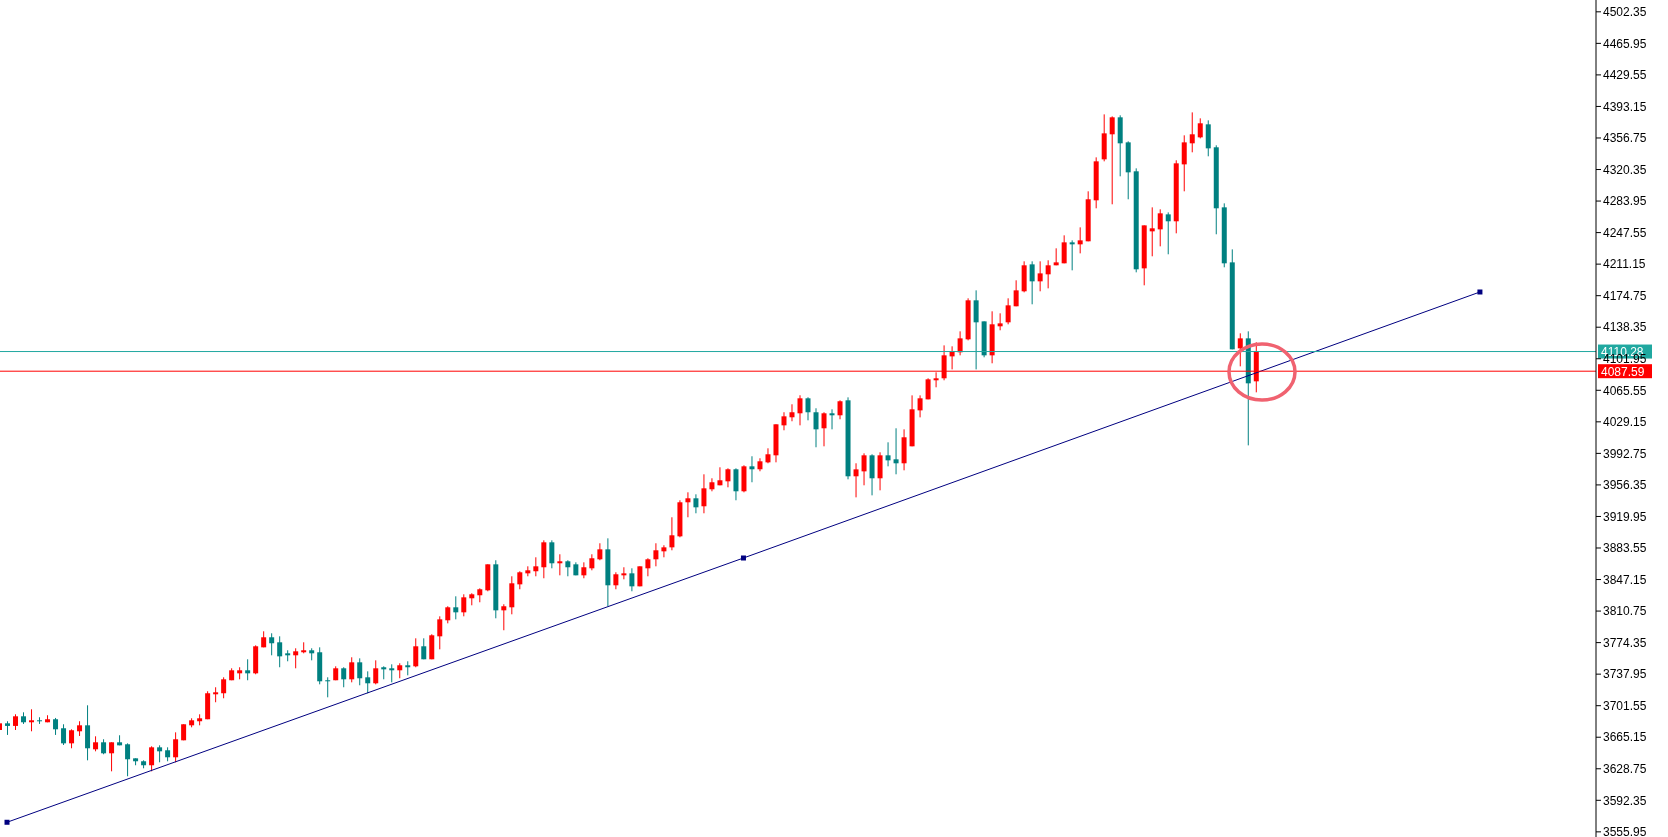 The height and width of the screenshot is (837, 1668). I want to click on y-tick-label: 3628.75, so click(1625, 769).